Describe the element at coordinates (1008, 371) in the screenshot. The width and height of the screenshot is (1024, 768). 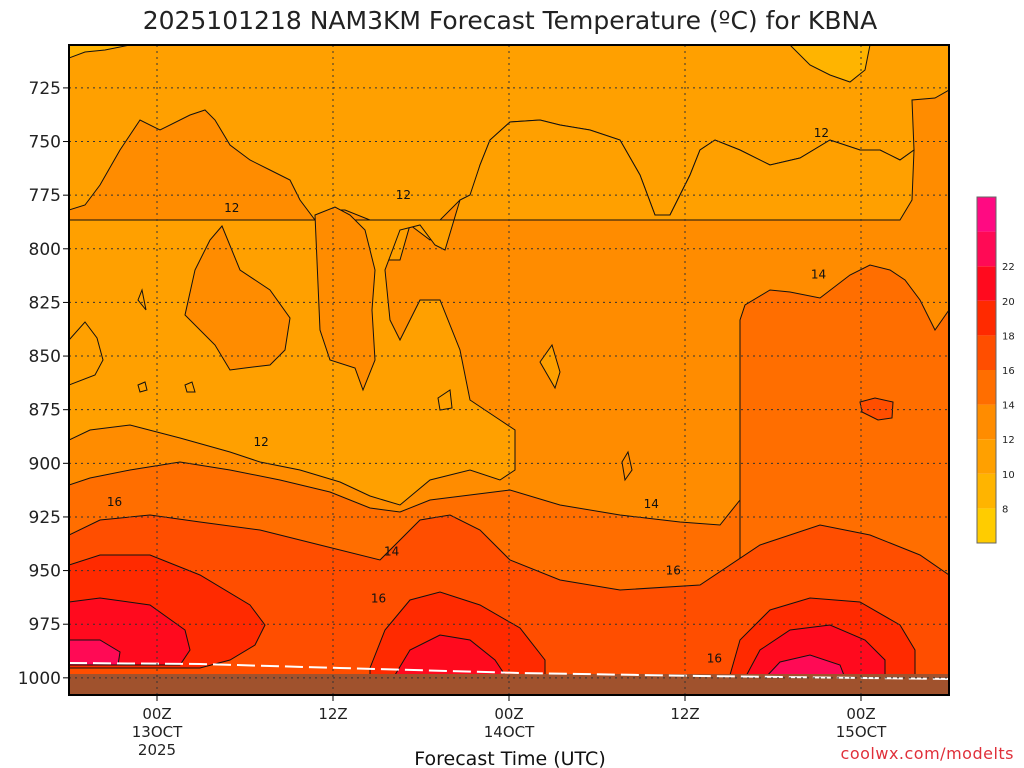
I see `colorbar-label: 16` at that location.